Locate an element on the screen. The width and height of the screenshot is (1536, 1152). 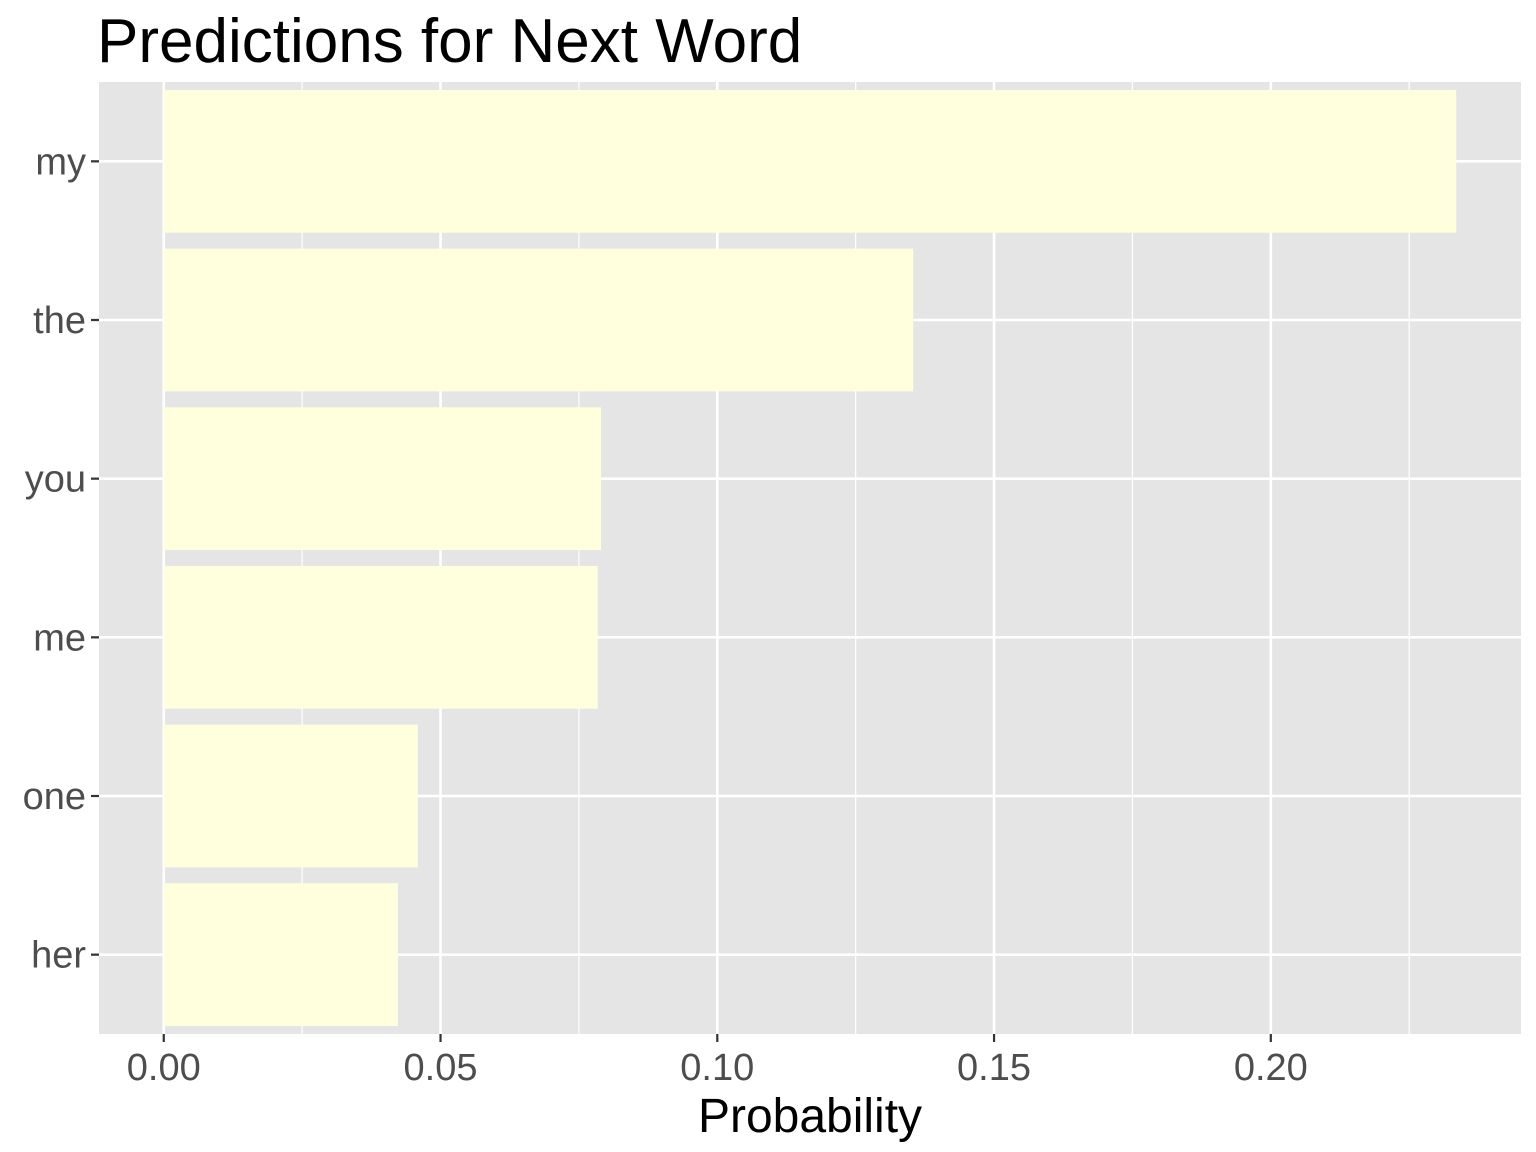
x-tick-label: 0.05 is located at coordinates (441, 1068).